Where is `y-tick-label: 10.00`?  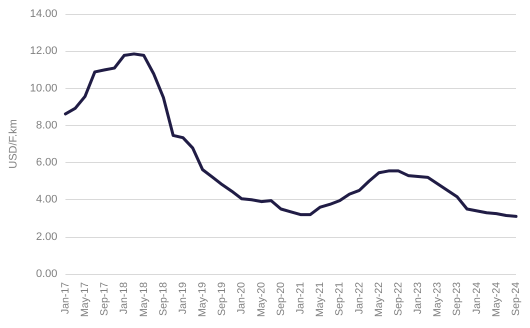 y-tick-label: 10.00 is located at coordinates (44, 88).